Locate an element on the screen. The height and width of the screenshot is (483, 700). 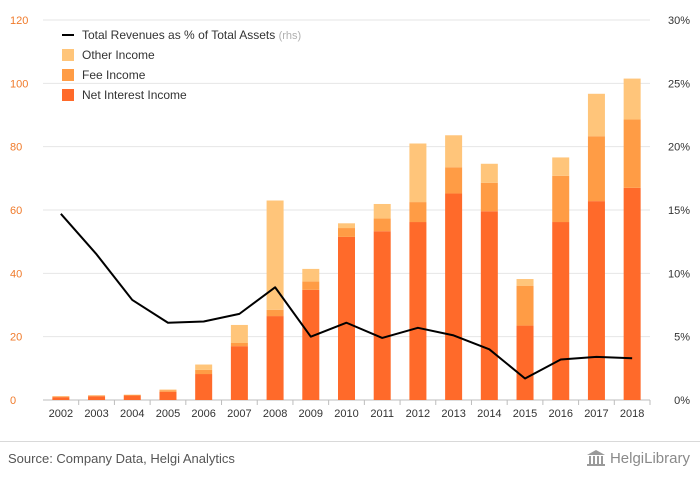
y-left-tick-label: 60 is located at coordinates (16, 211).